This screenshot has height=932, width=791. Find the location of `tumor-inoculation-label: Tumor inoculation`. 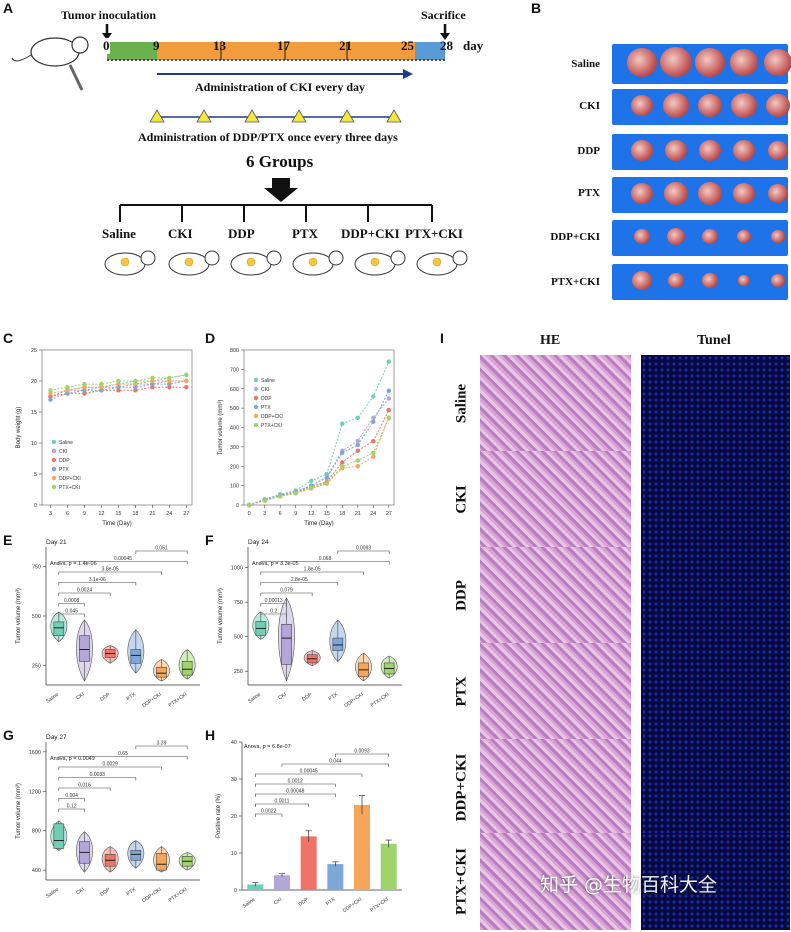

tumor-inoculation-label: Tumor inoculation is located at coordinates (109, 15).